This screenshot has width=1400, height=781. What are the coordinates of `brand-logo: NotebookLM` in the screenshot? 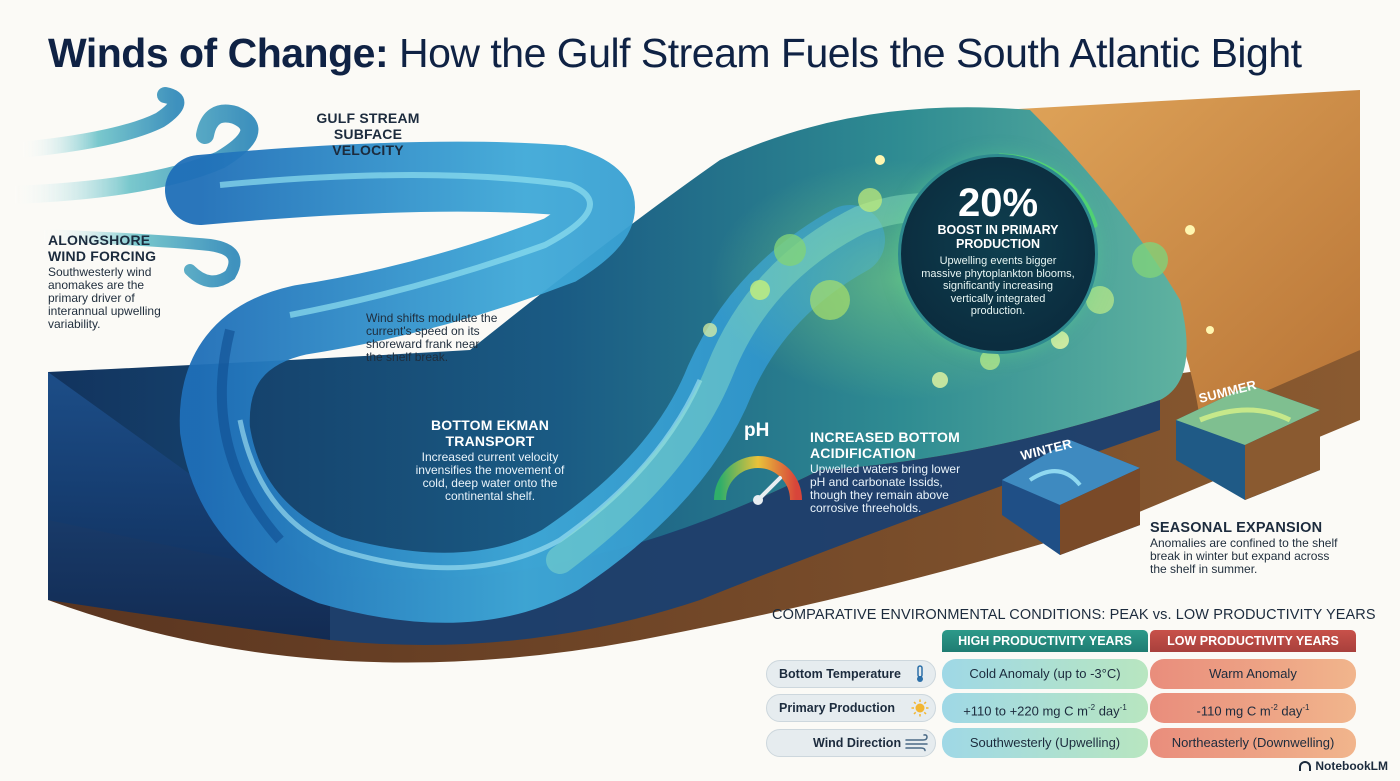 It's located at (1343, 766).